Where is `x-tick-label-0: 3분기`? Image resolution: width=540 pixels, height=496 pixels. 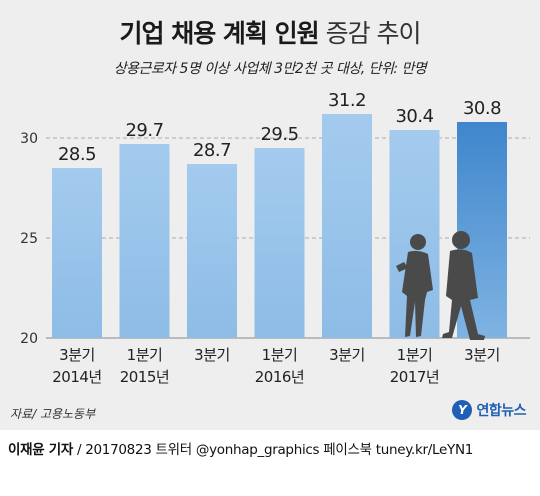
x-tick-label-0: 3분기 is located at coordinates (77, 355).